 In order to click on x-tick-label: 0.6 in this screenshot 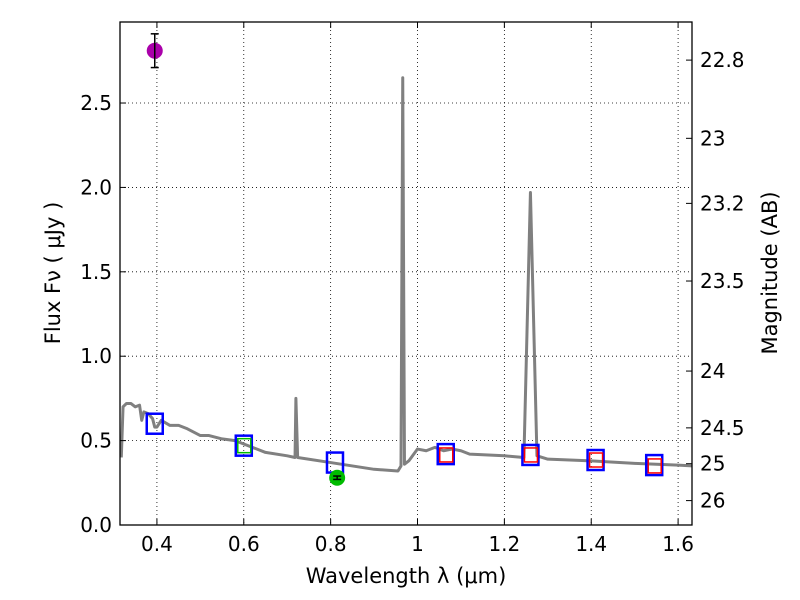, I will do `click(244, 544)`.